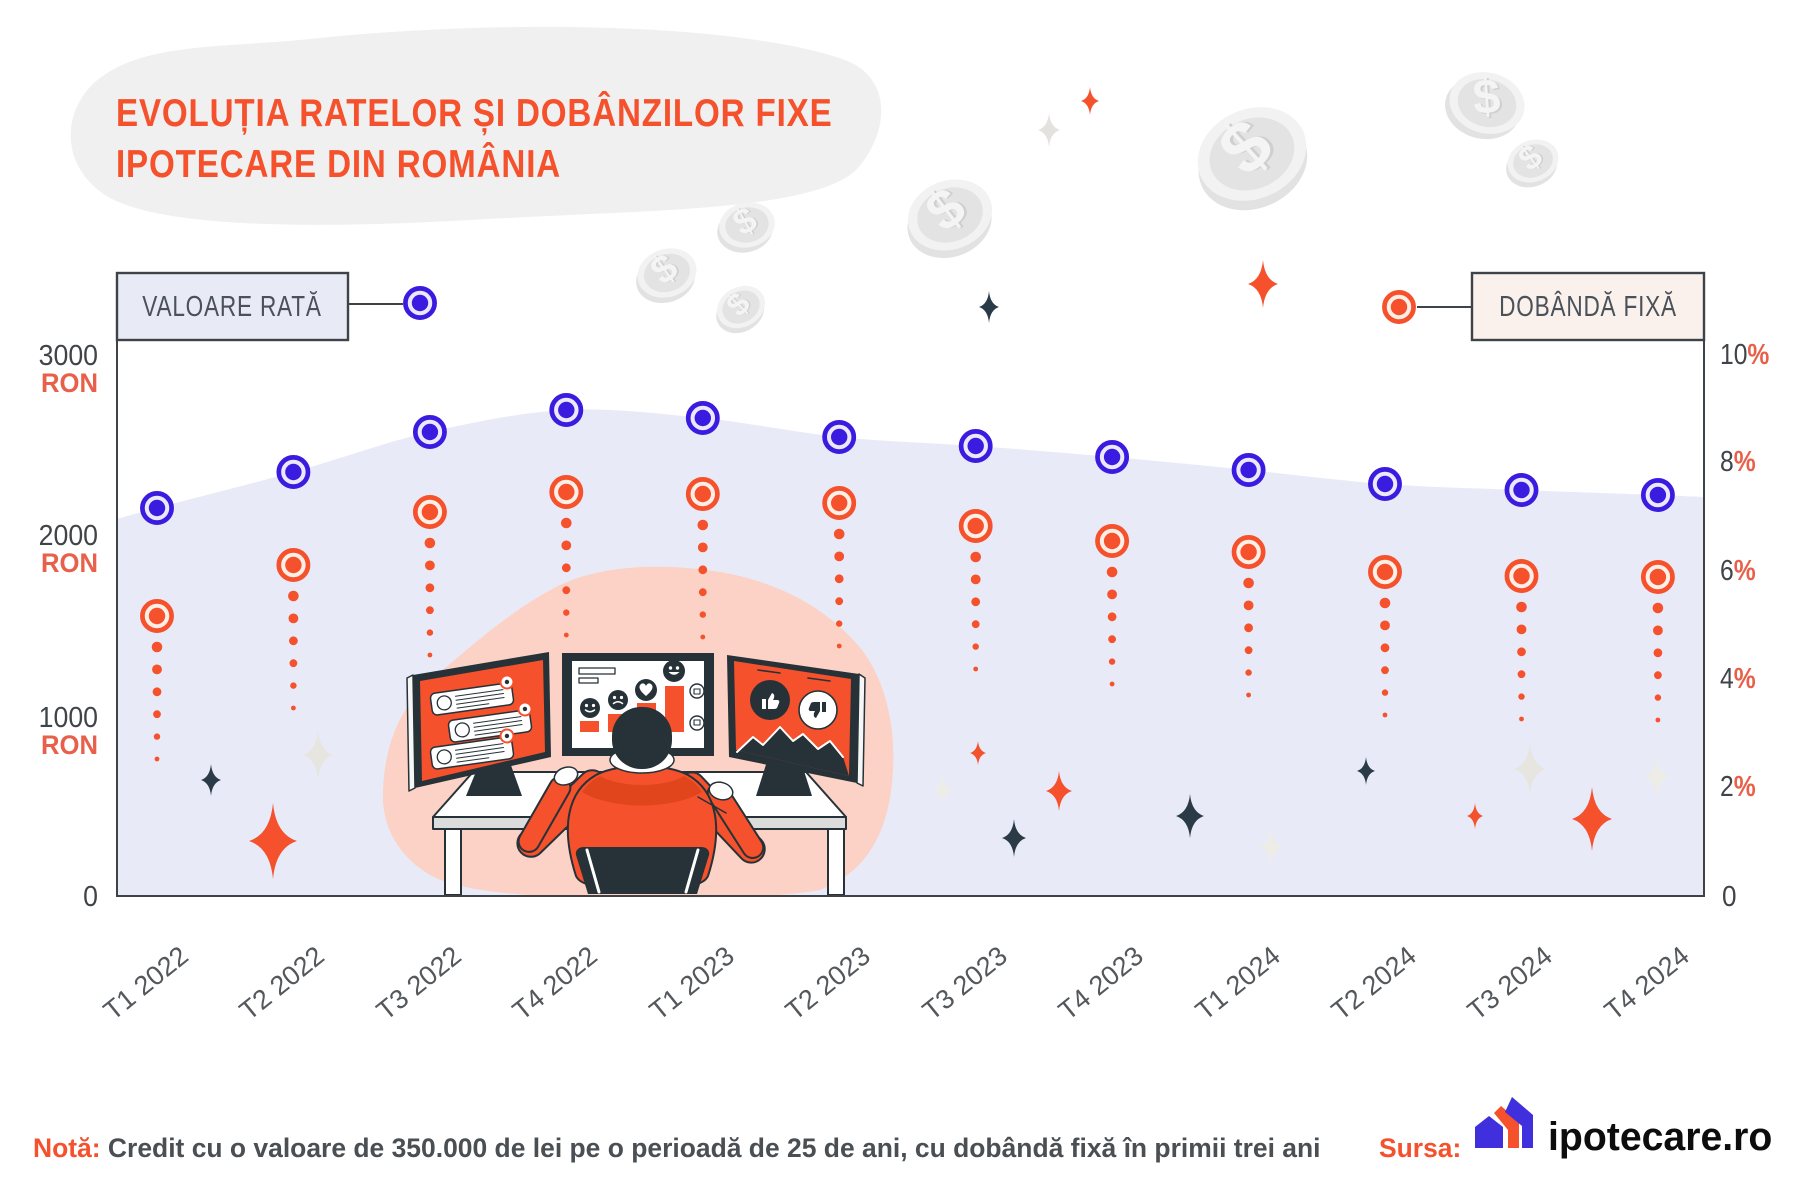  What do you see at coordinates (68, 717) in the screenshot?
I see `svg-text: 1000` at bounding box center [68, 717].